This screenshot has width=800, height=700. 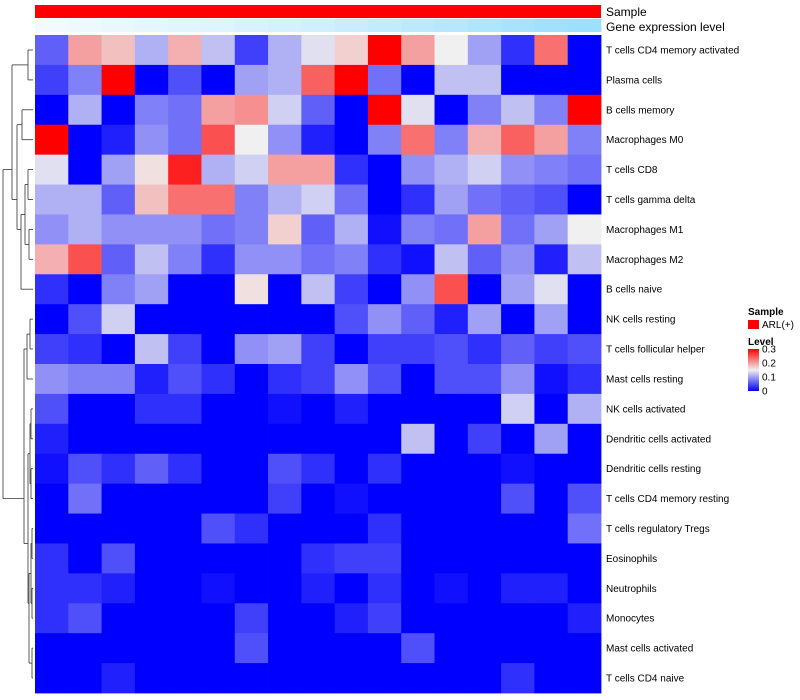 What do you see at coordinates (655, 350) in the screenshot?
I see `row-label: T cells follicular helper` at bounding box center [655, 350].